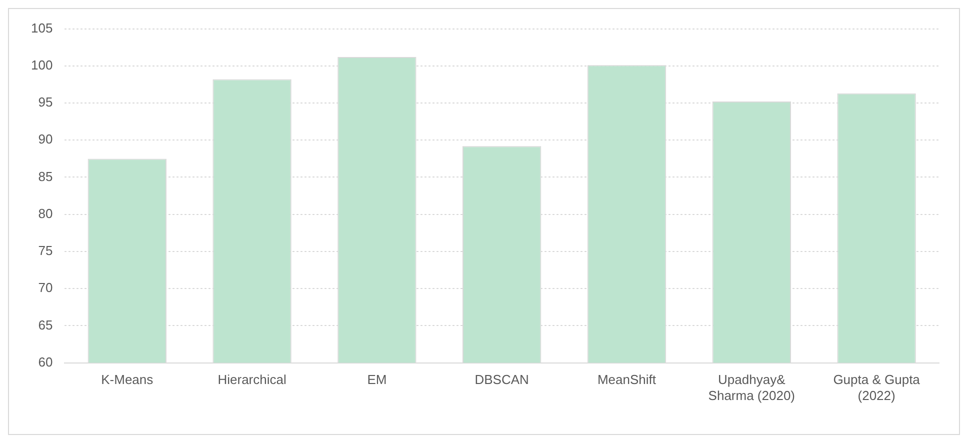 Image resolution: width=970 pixels, height=445 pixels. What do you see at coordinates (877, 387) in the screenshot?
I see `x-tick-label: Gupta & Gupta (2022)` at bounding box center [877, 387].